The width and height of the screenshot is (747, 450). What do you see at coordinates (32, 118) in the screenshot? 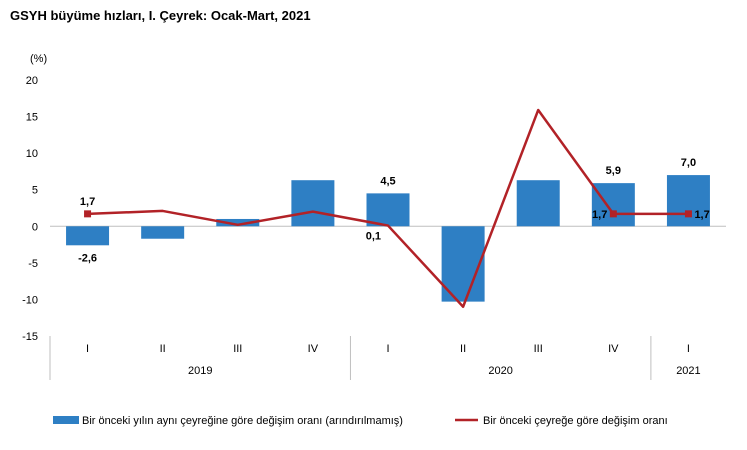
I see `y-tick-label: 15` at bounding box center [32, 118].